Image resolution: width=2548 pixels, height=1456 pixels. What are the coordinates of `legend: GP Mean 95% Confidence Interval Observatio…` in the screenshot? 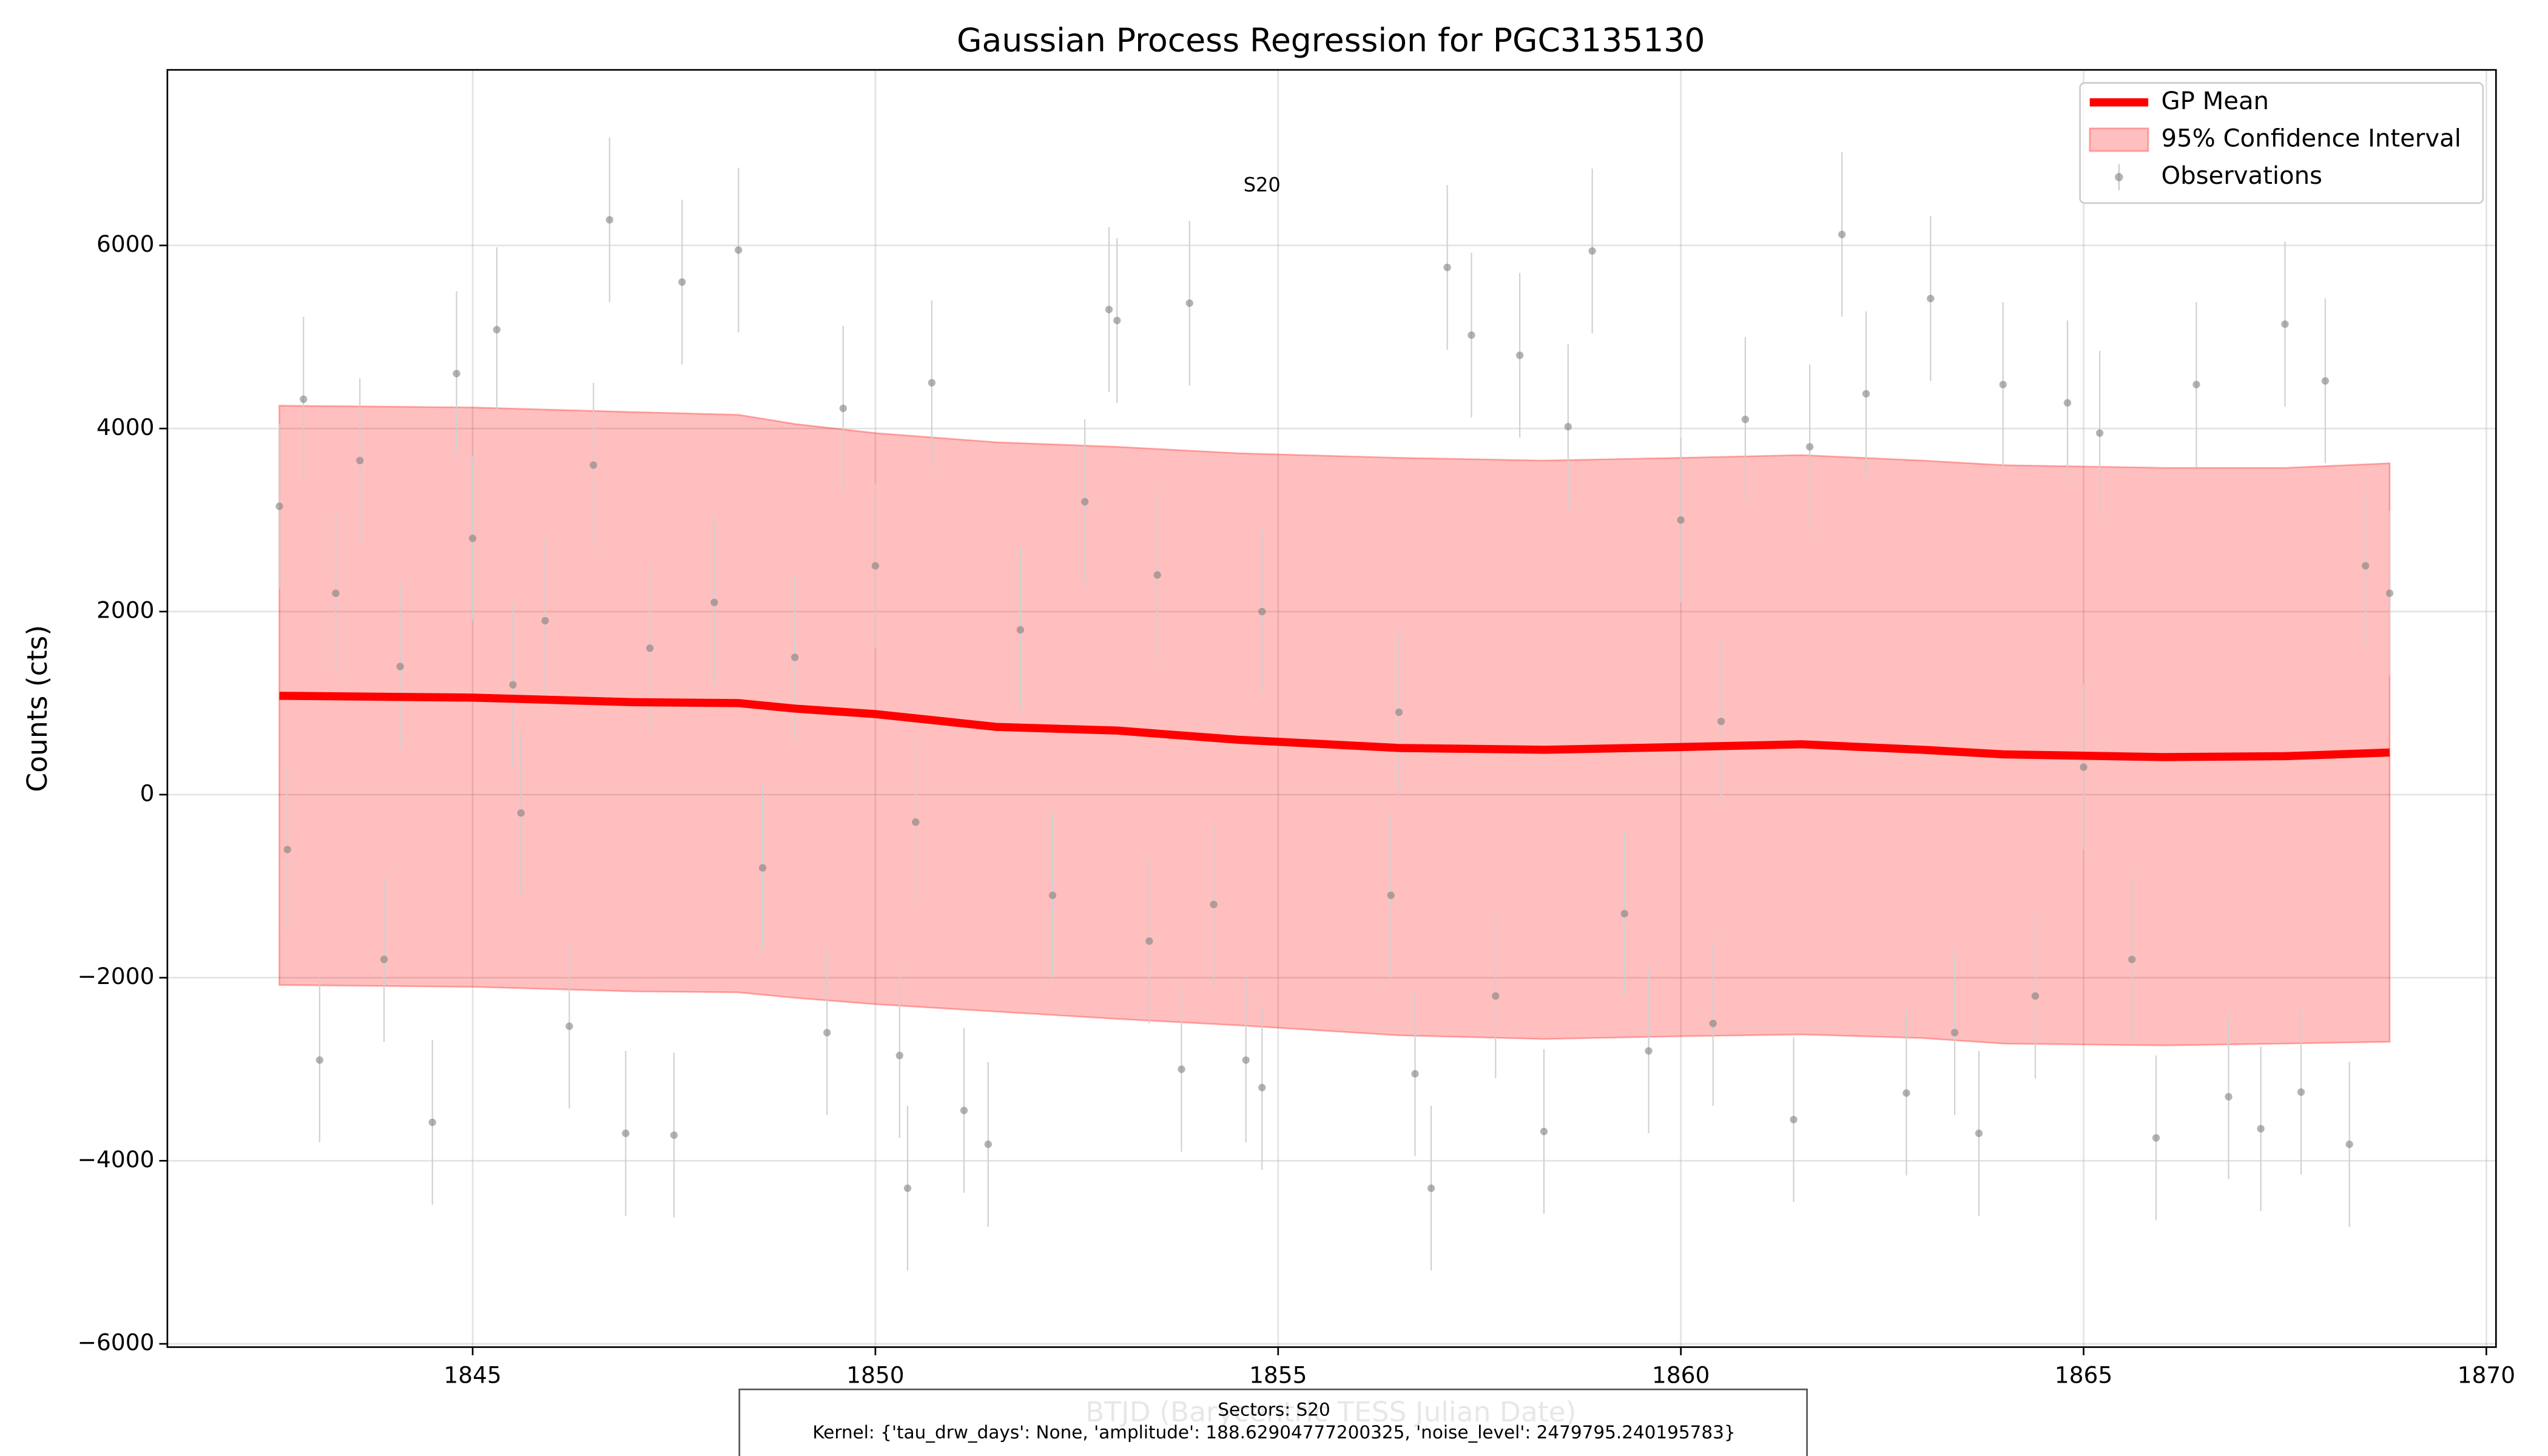 It's located at (2281, 143).